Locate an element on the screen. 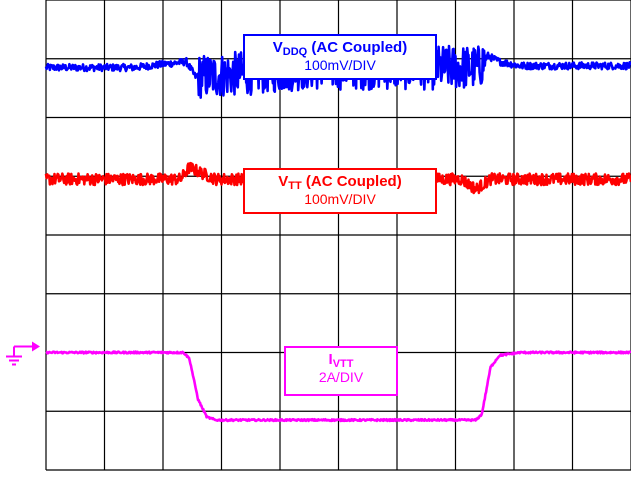 The height and width of the screenshot is (477, 631). ivtt-trace is located at coordinates (338, 386).